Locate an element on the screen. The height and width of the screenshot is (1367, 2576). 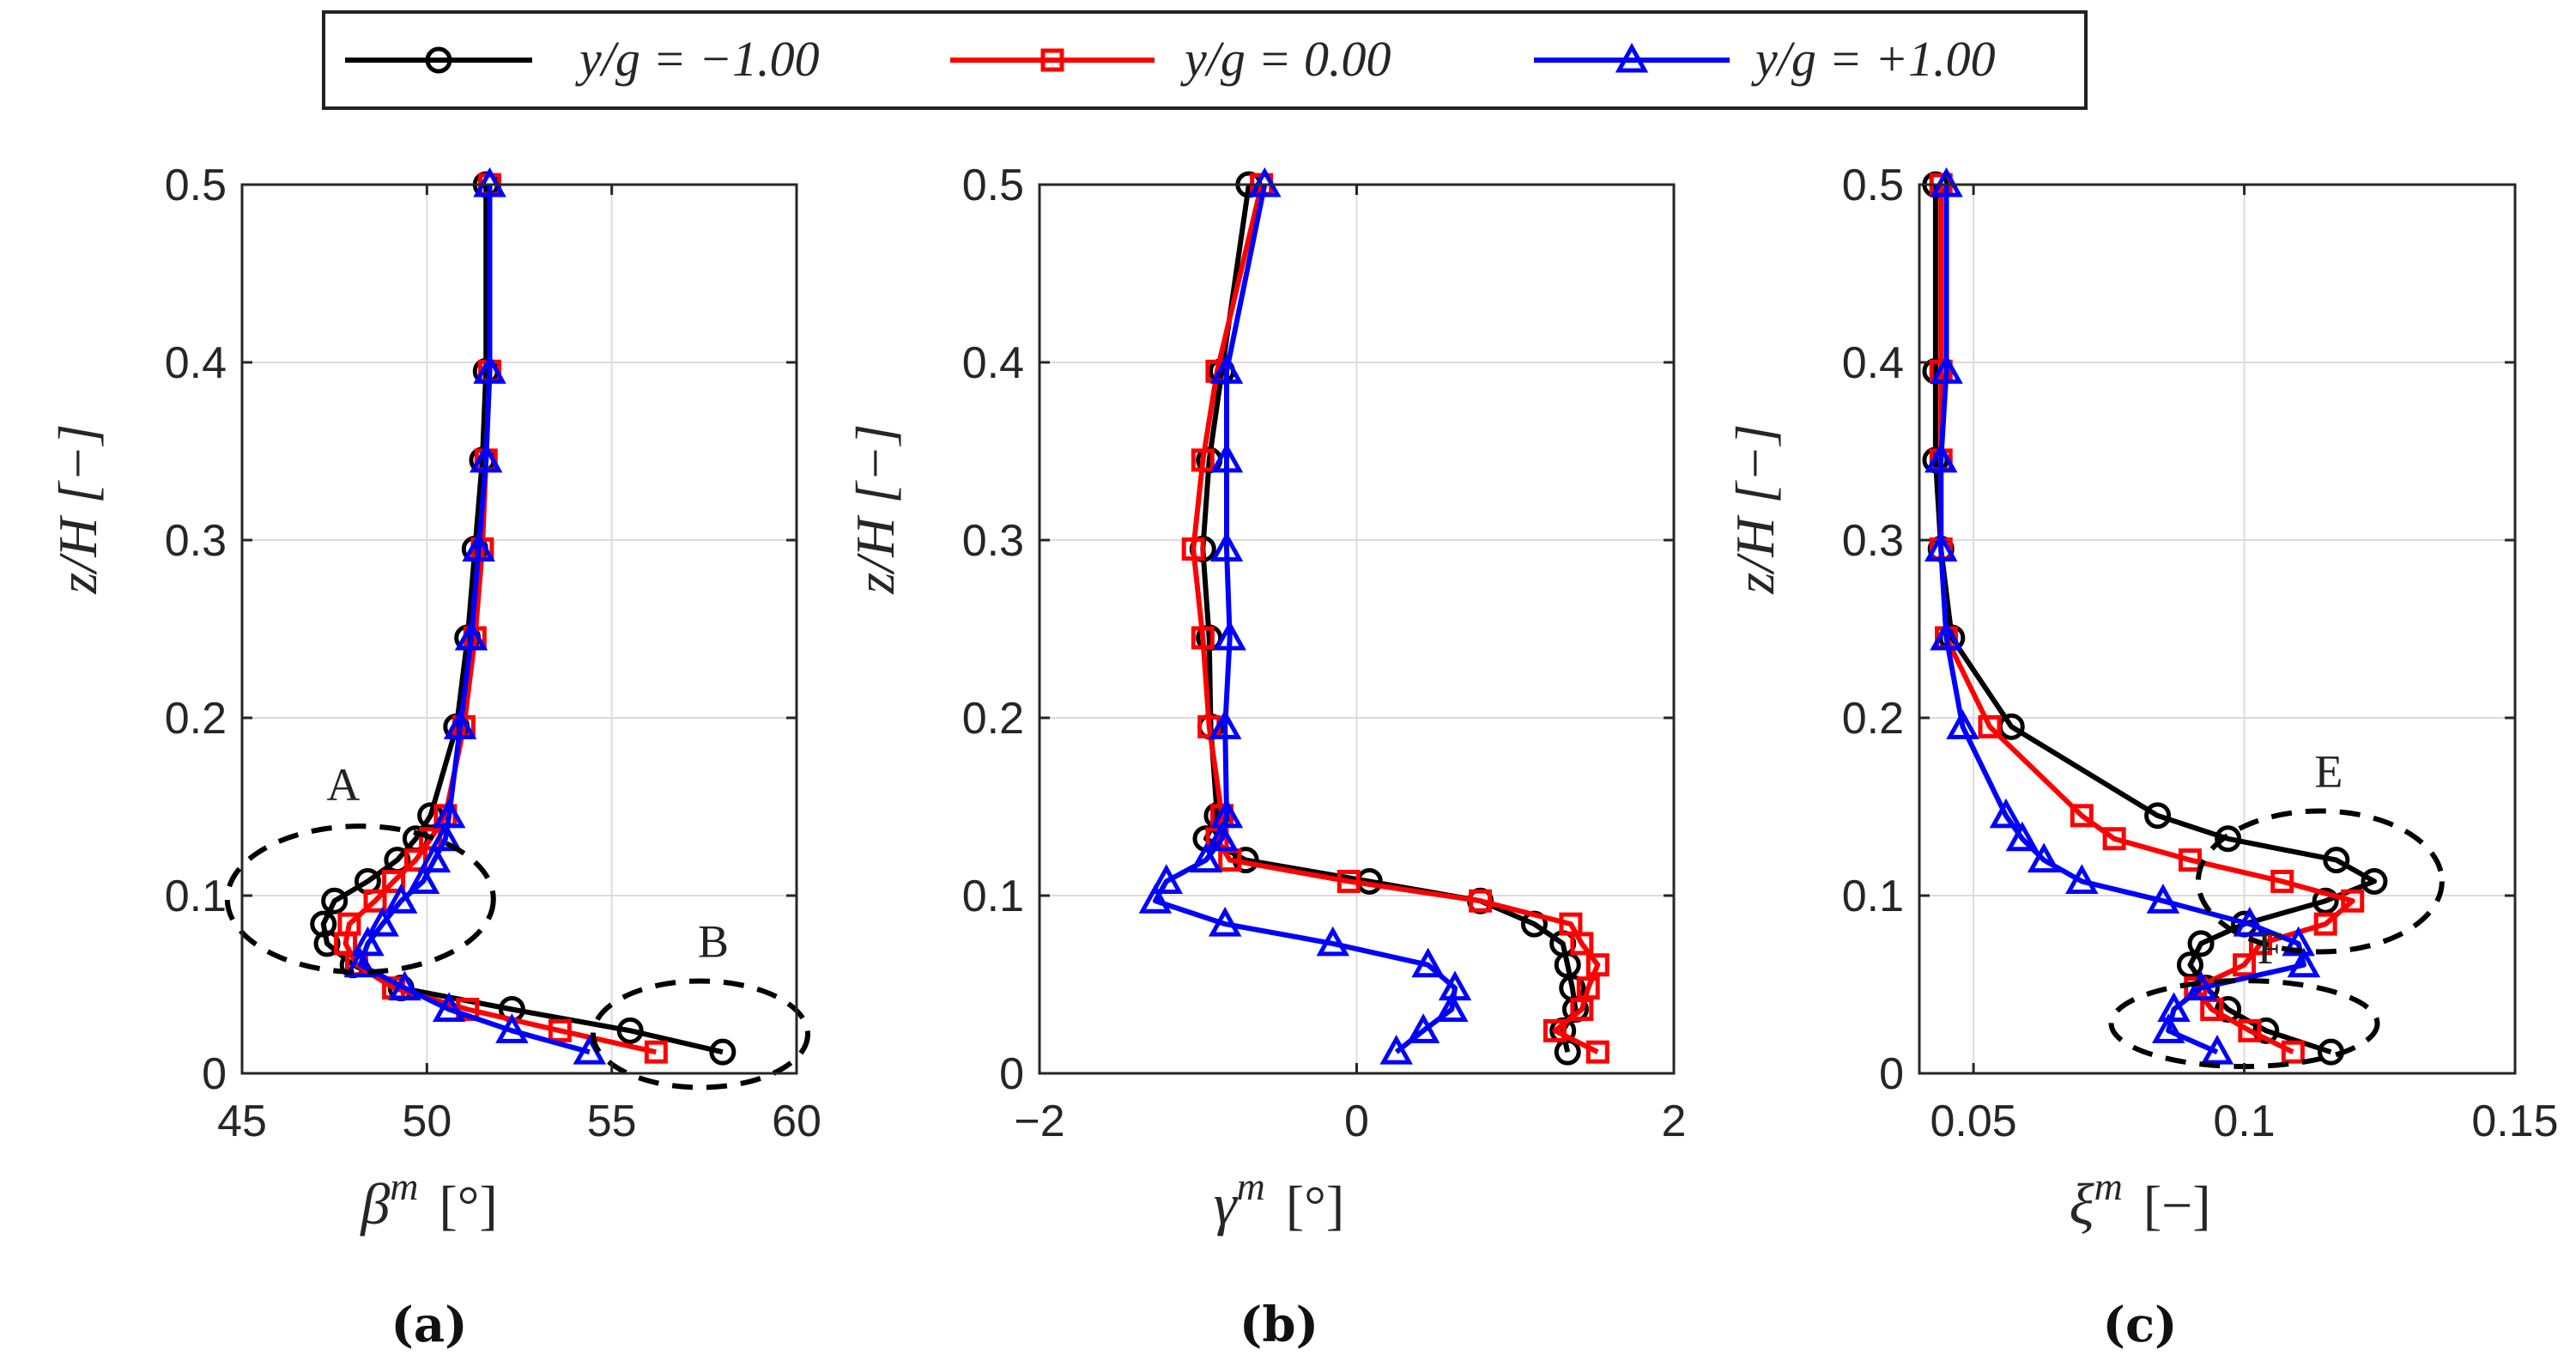
legend-entry: y/g = +1.00 is located at coordinates (1765, 59).